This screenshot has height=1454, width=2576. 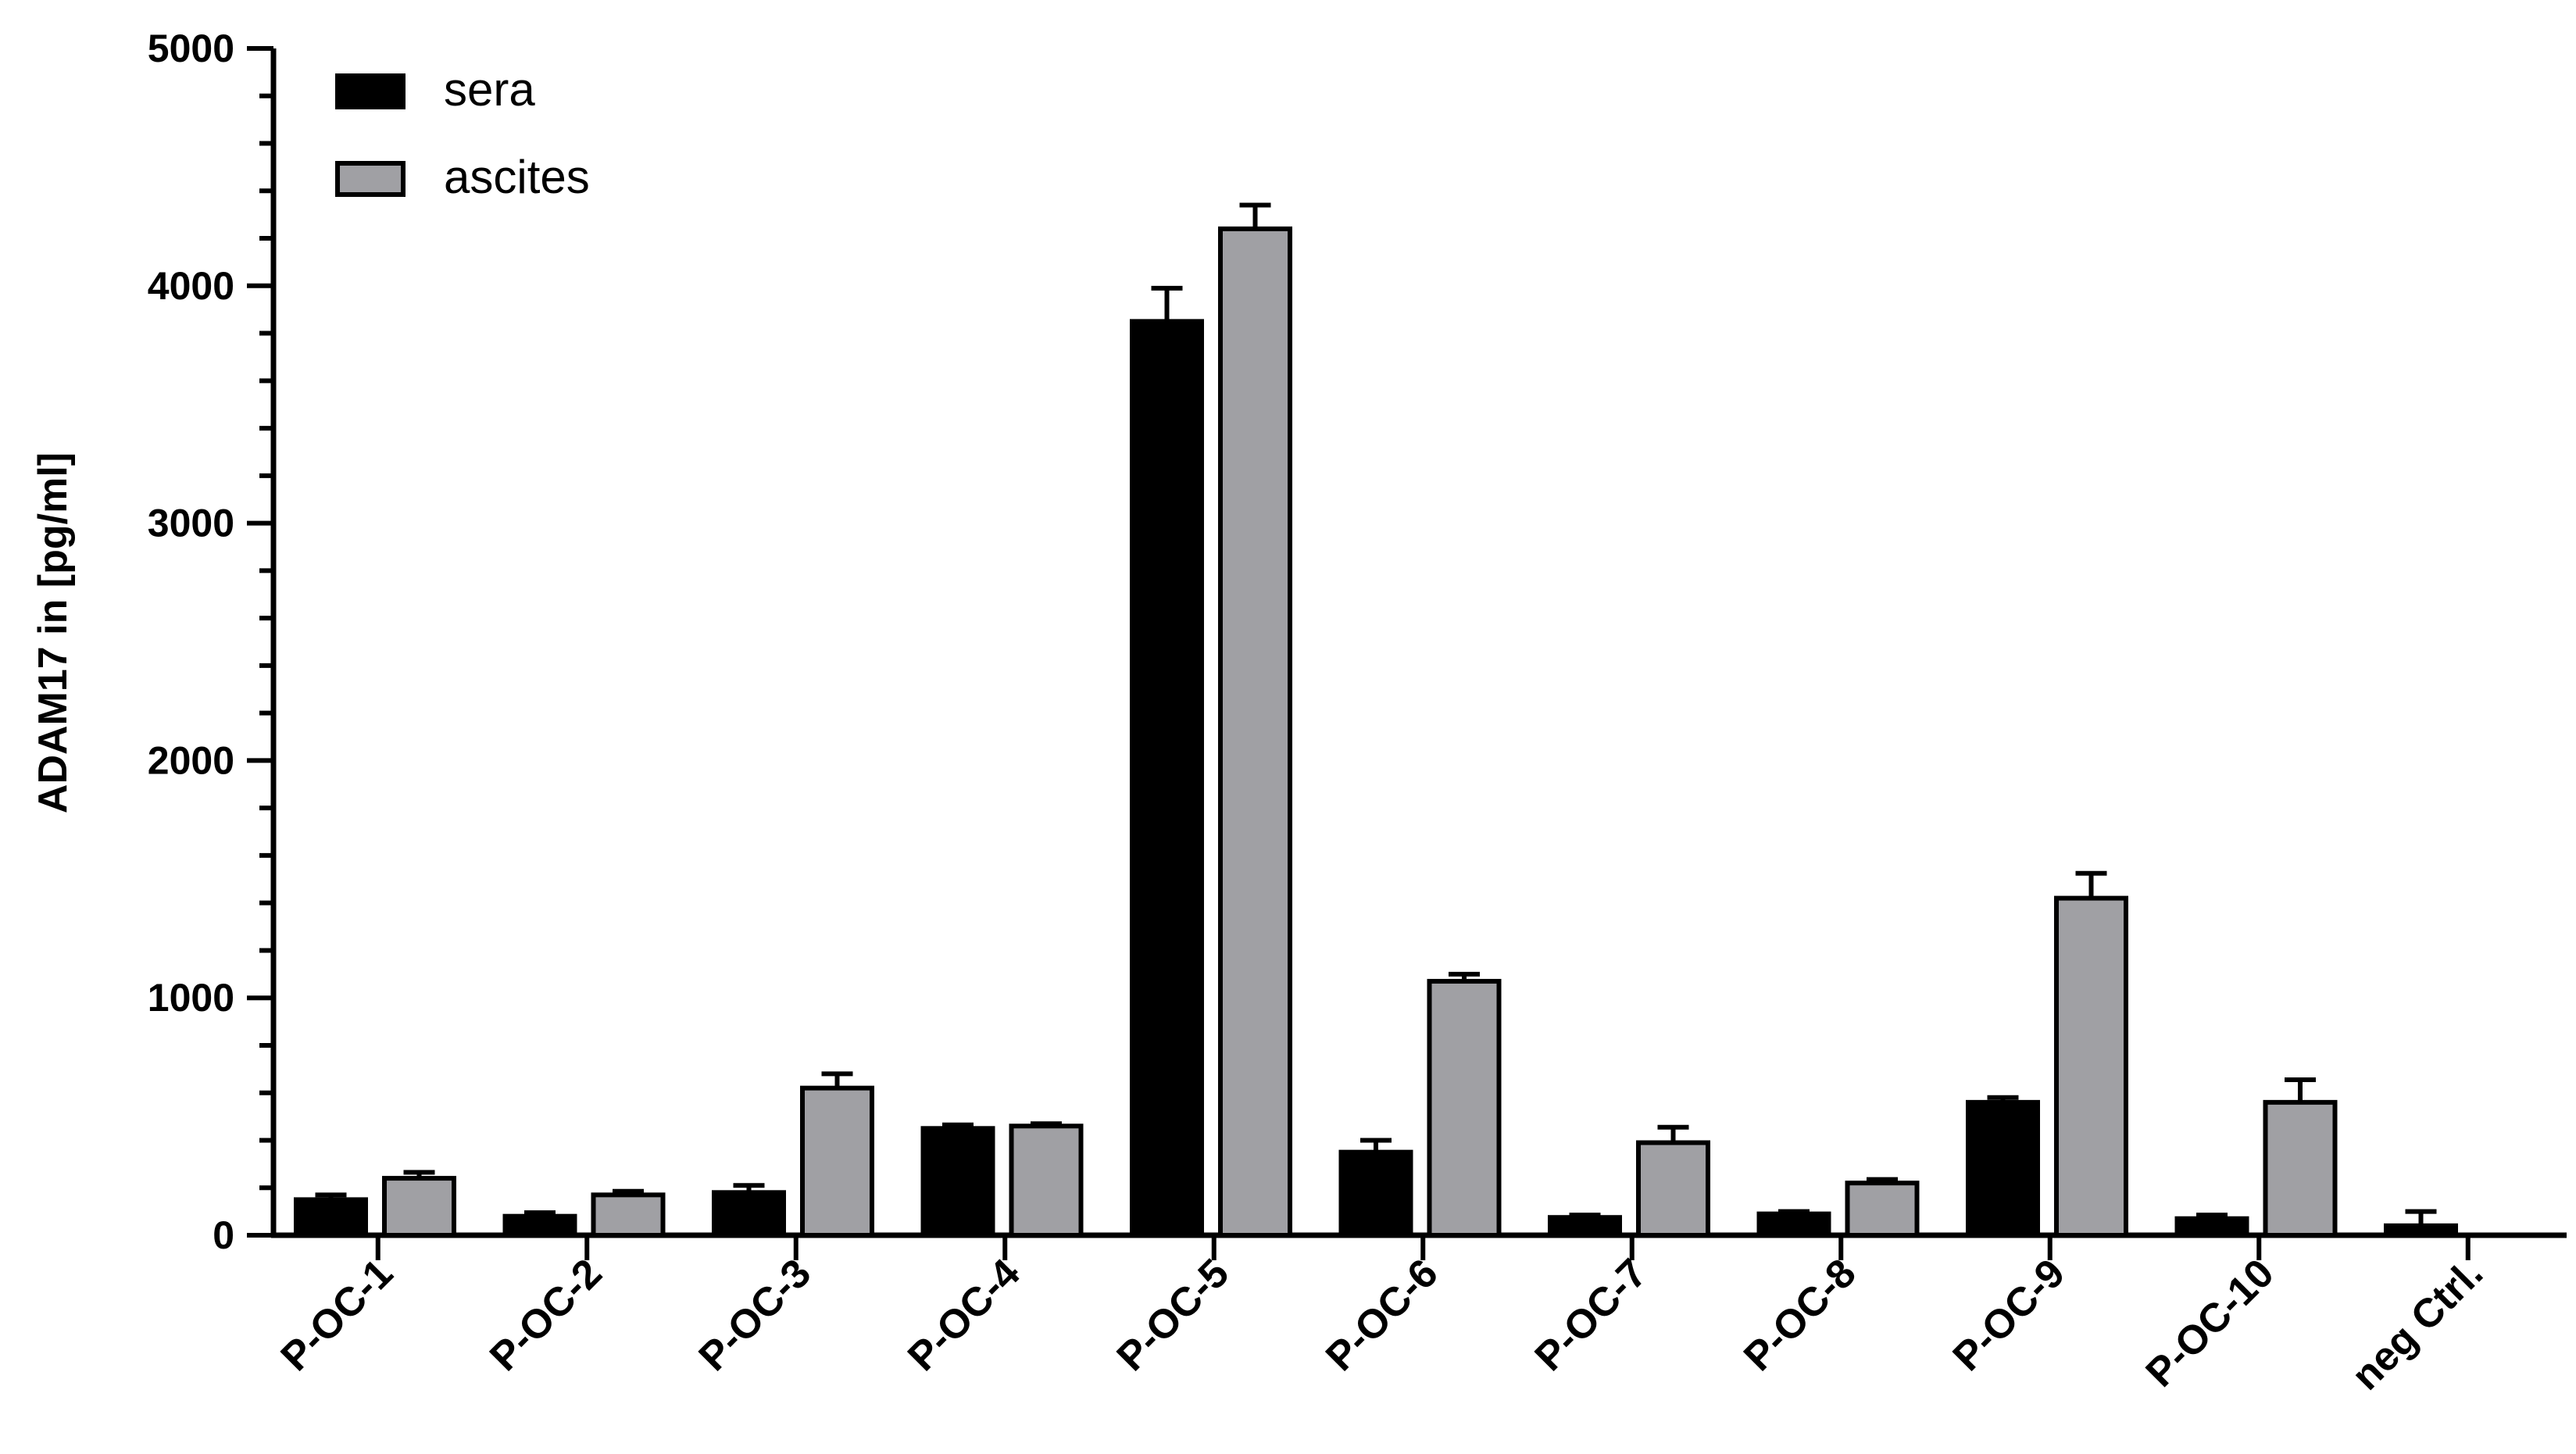 I want to click on x-category-label: neg Ctrl., so click(x=2418, y=1324).